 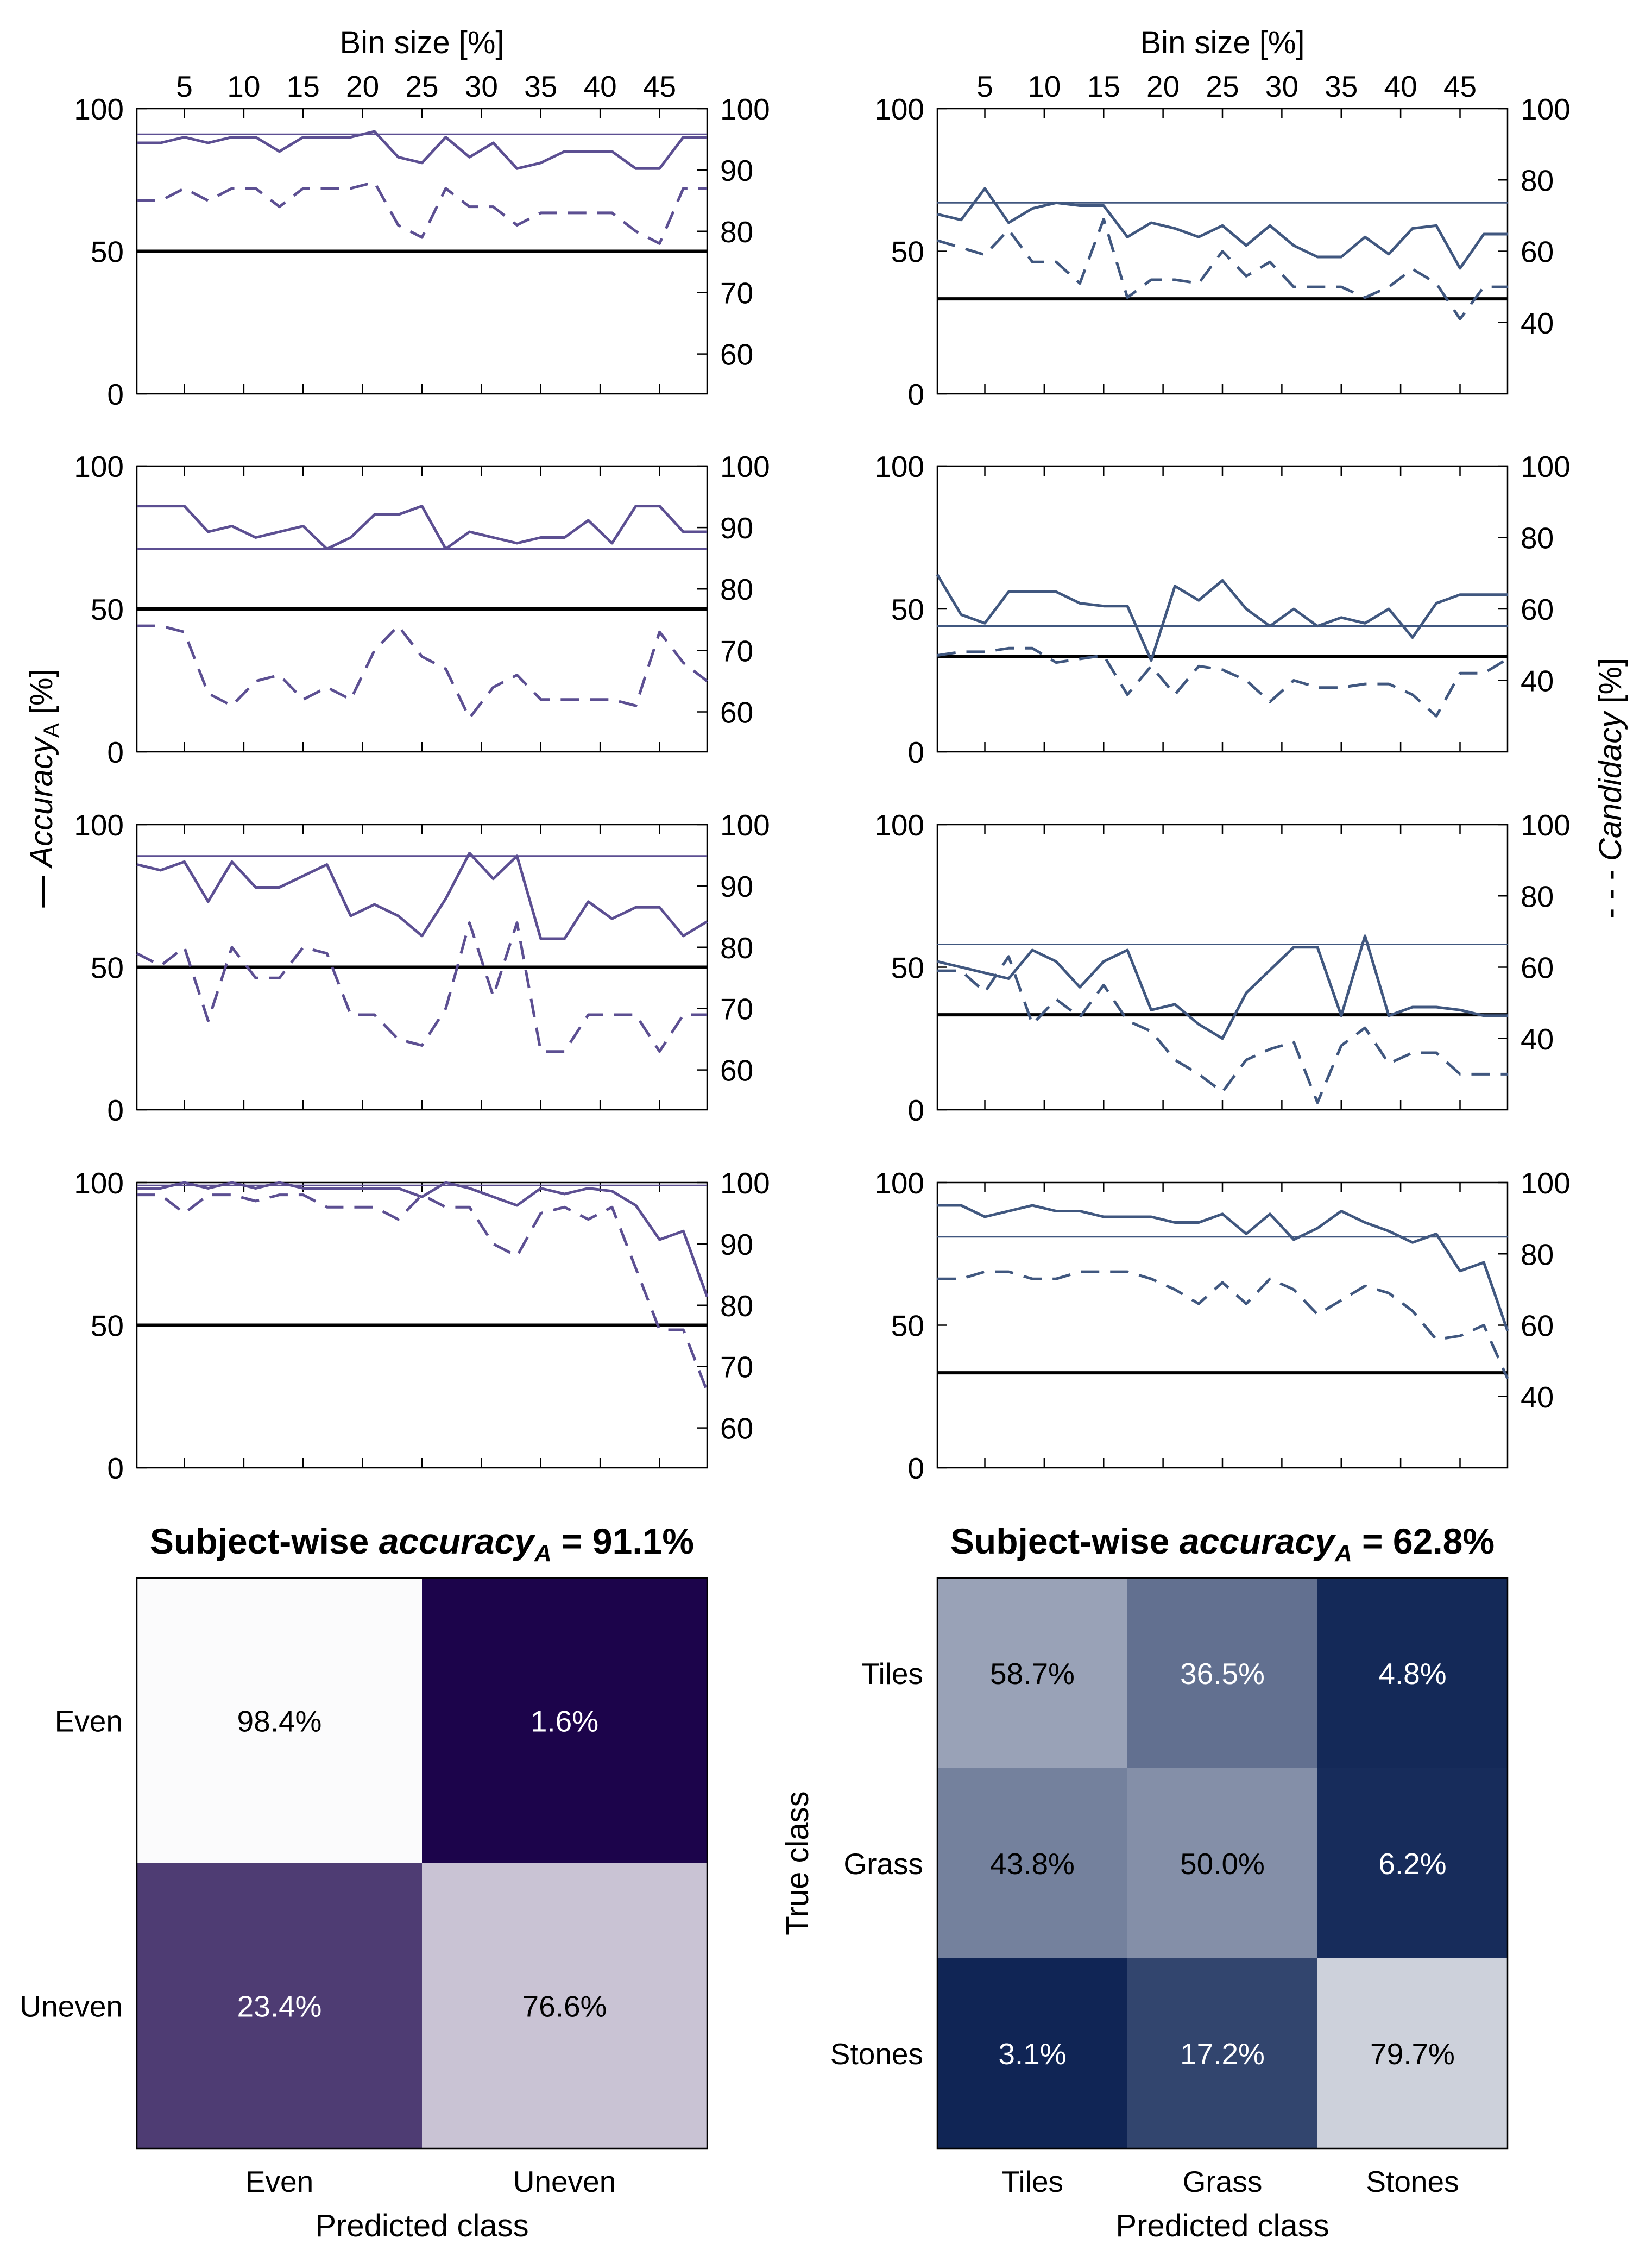 What do you see at coordinates (883, 1864) in the screenshot?
I see `row-label: Grass` at bounding box center [883, 1864].